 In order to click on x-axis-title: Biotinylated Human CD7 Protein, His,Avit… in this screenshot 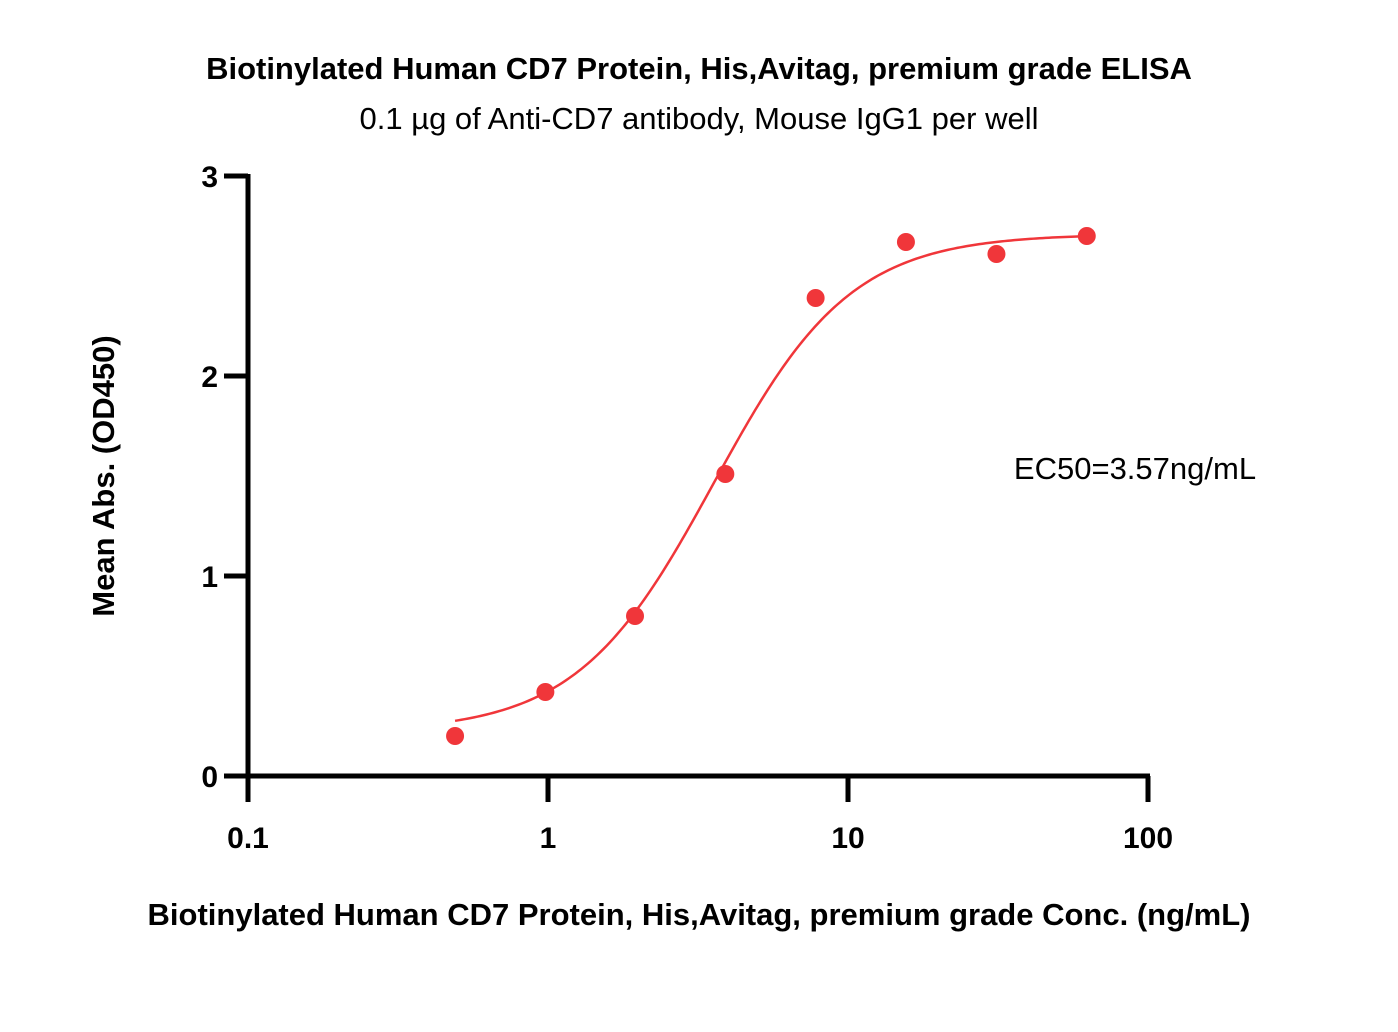, I will do `click(699, 914)`.